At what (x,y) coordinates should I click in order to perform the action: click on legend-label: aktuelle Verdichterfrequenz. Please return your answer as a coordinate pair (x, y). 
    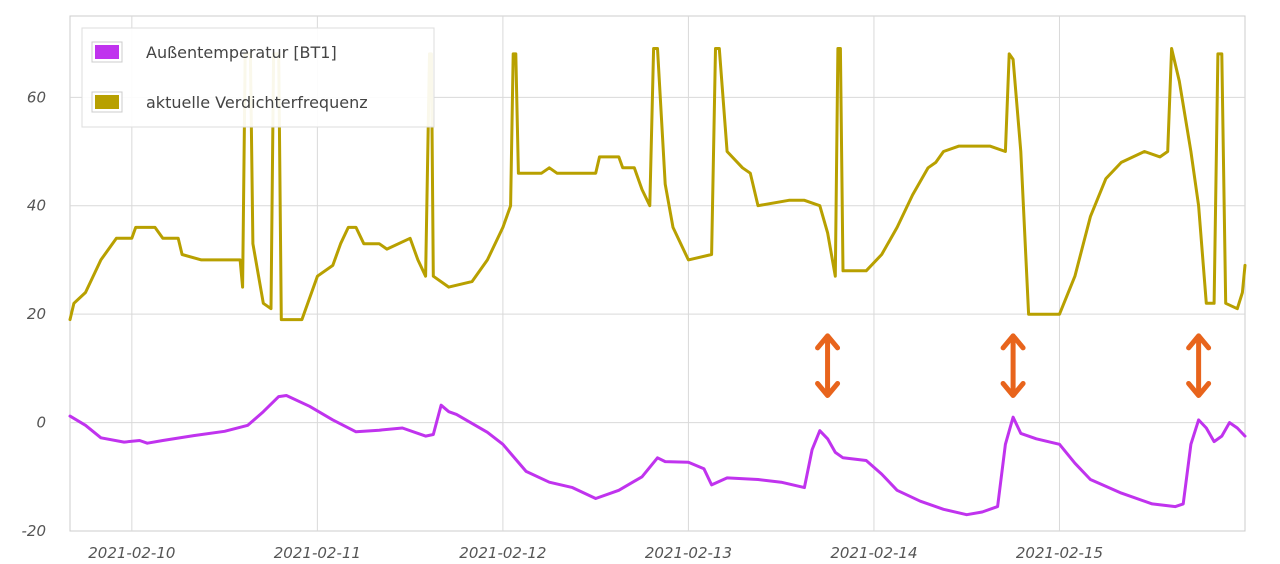
    Looking at the image, I should click on (257, 102).